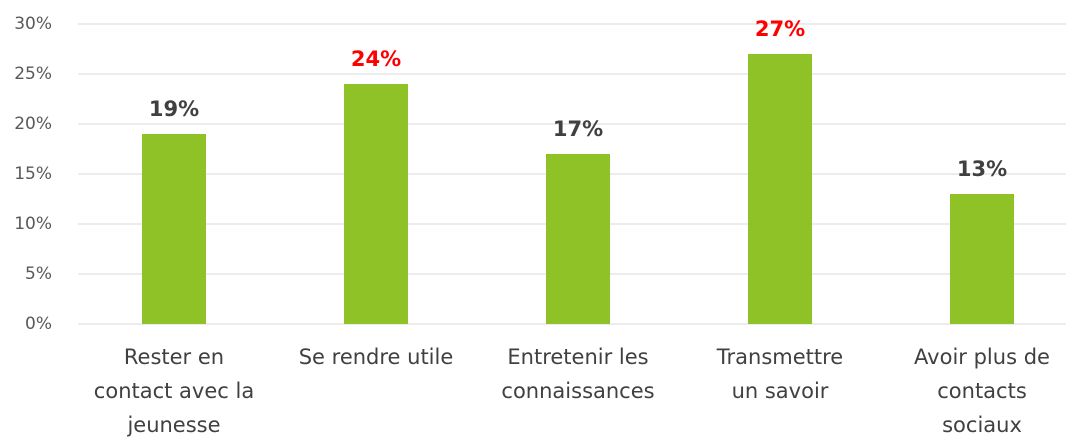  I want to click on y-tick-label: 25%, so click(33, 74).